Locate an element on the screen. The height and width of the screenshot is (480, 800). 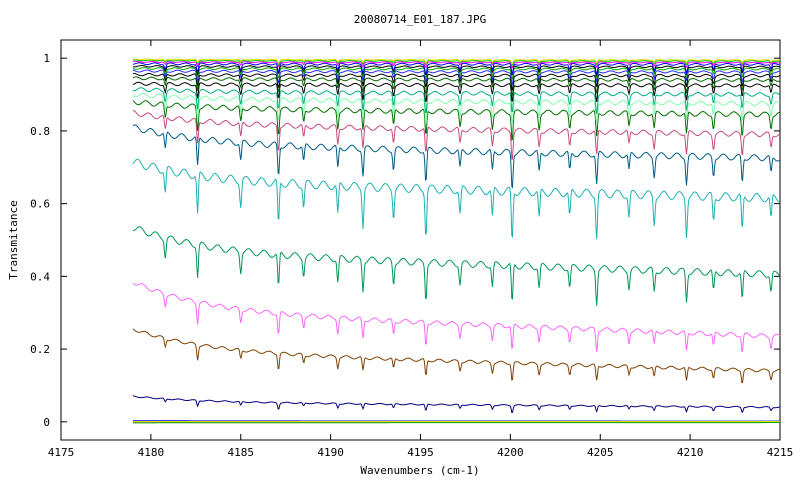
x-tick-label: 4210 is located at coordinates (690, 452).